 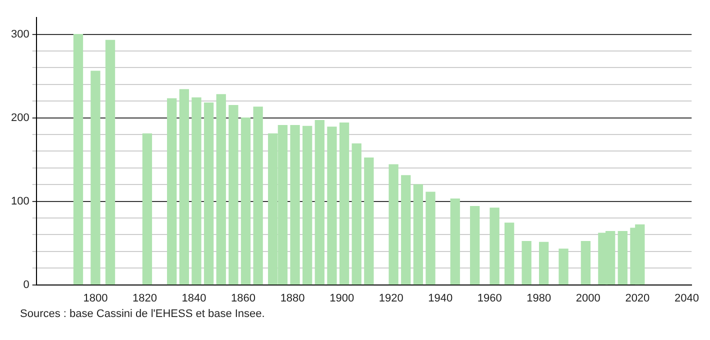 I want to click on x-tick-label: 1840, so click(x=194, y=298).